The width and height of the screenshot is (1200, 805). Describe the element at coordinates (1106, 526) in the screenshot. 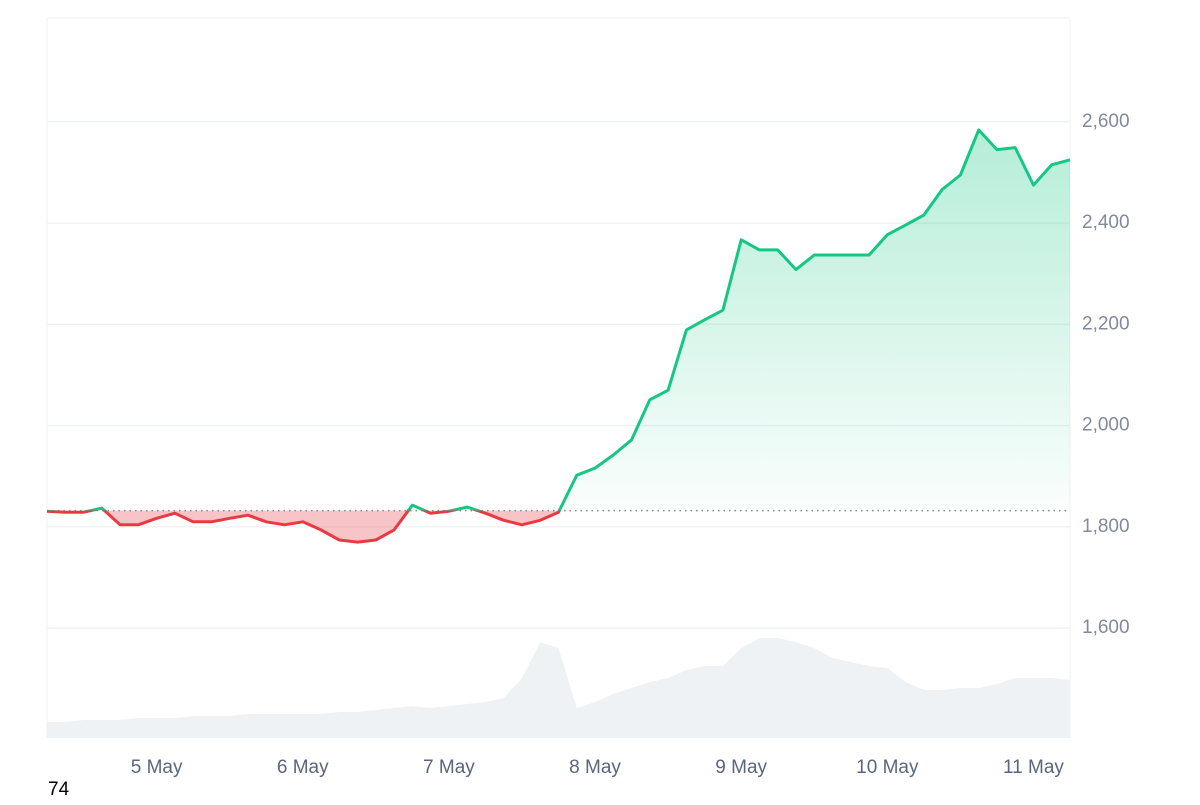

I see `y-tick-label: 1,800` at that location.